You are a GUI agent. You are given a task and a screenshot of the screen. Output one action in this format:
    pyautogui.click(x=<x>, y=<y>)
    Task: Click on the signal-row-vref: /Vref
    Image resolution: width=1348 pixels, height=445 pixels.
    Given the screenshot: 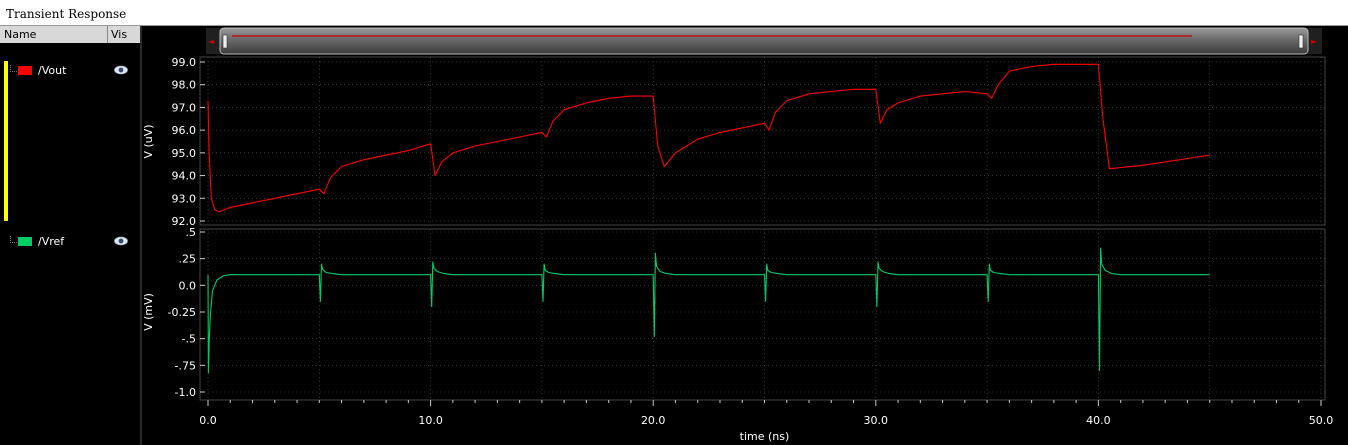 What is the action you would take?
    pyautogui.click(x=70, y=242)
    